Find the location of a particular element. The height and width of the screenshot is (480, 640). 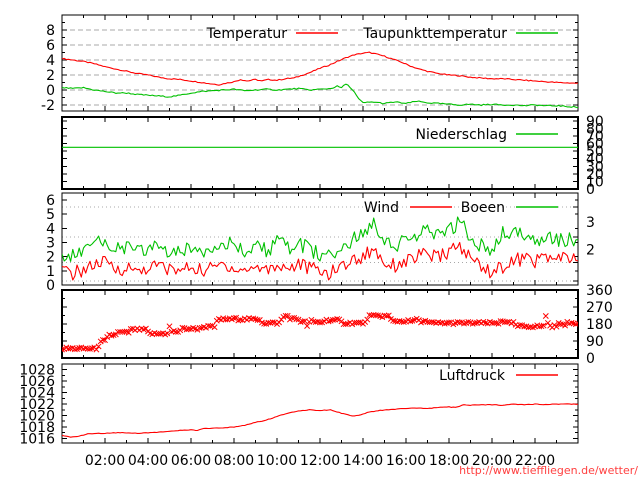

x-tick-label: 04:00 is located at coordinates (148, 461).